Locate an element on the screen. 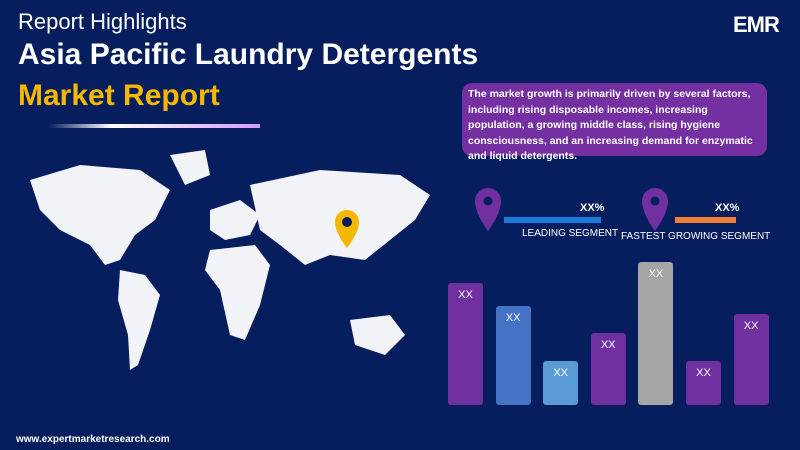  leading-pin-icon is located at coordinates (488, 209).